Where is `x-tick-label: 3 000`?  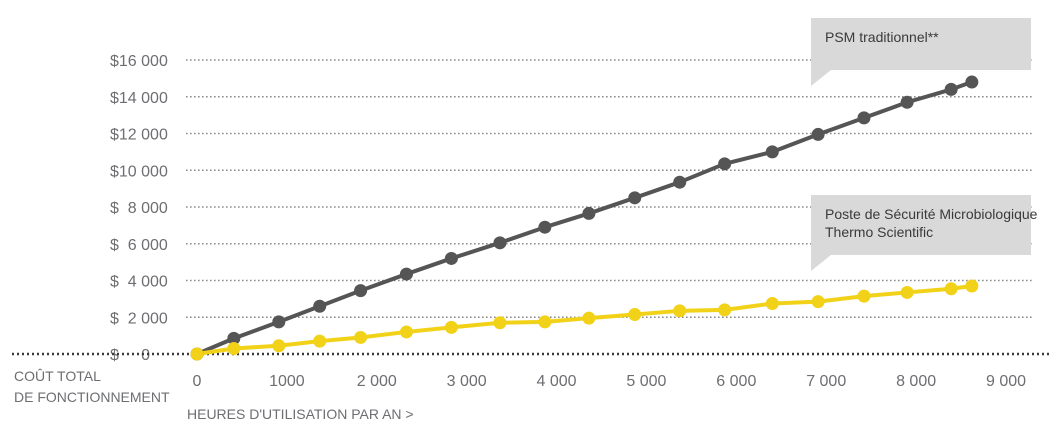
x-tick-label: 3 000 is located at coordinates (467, 381).